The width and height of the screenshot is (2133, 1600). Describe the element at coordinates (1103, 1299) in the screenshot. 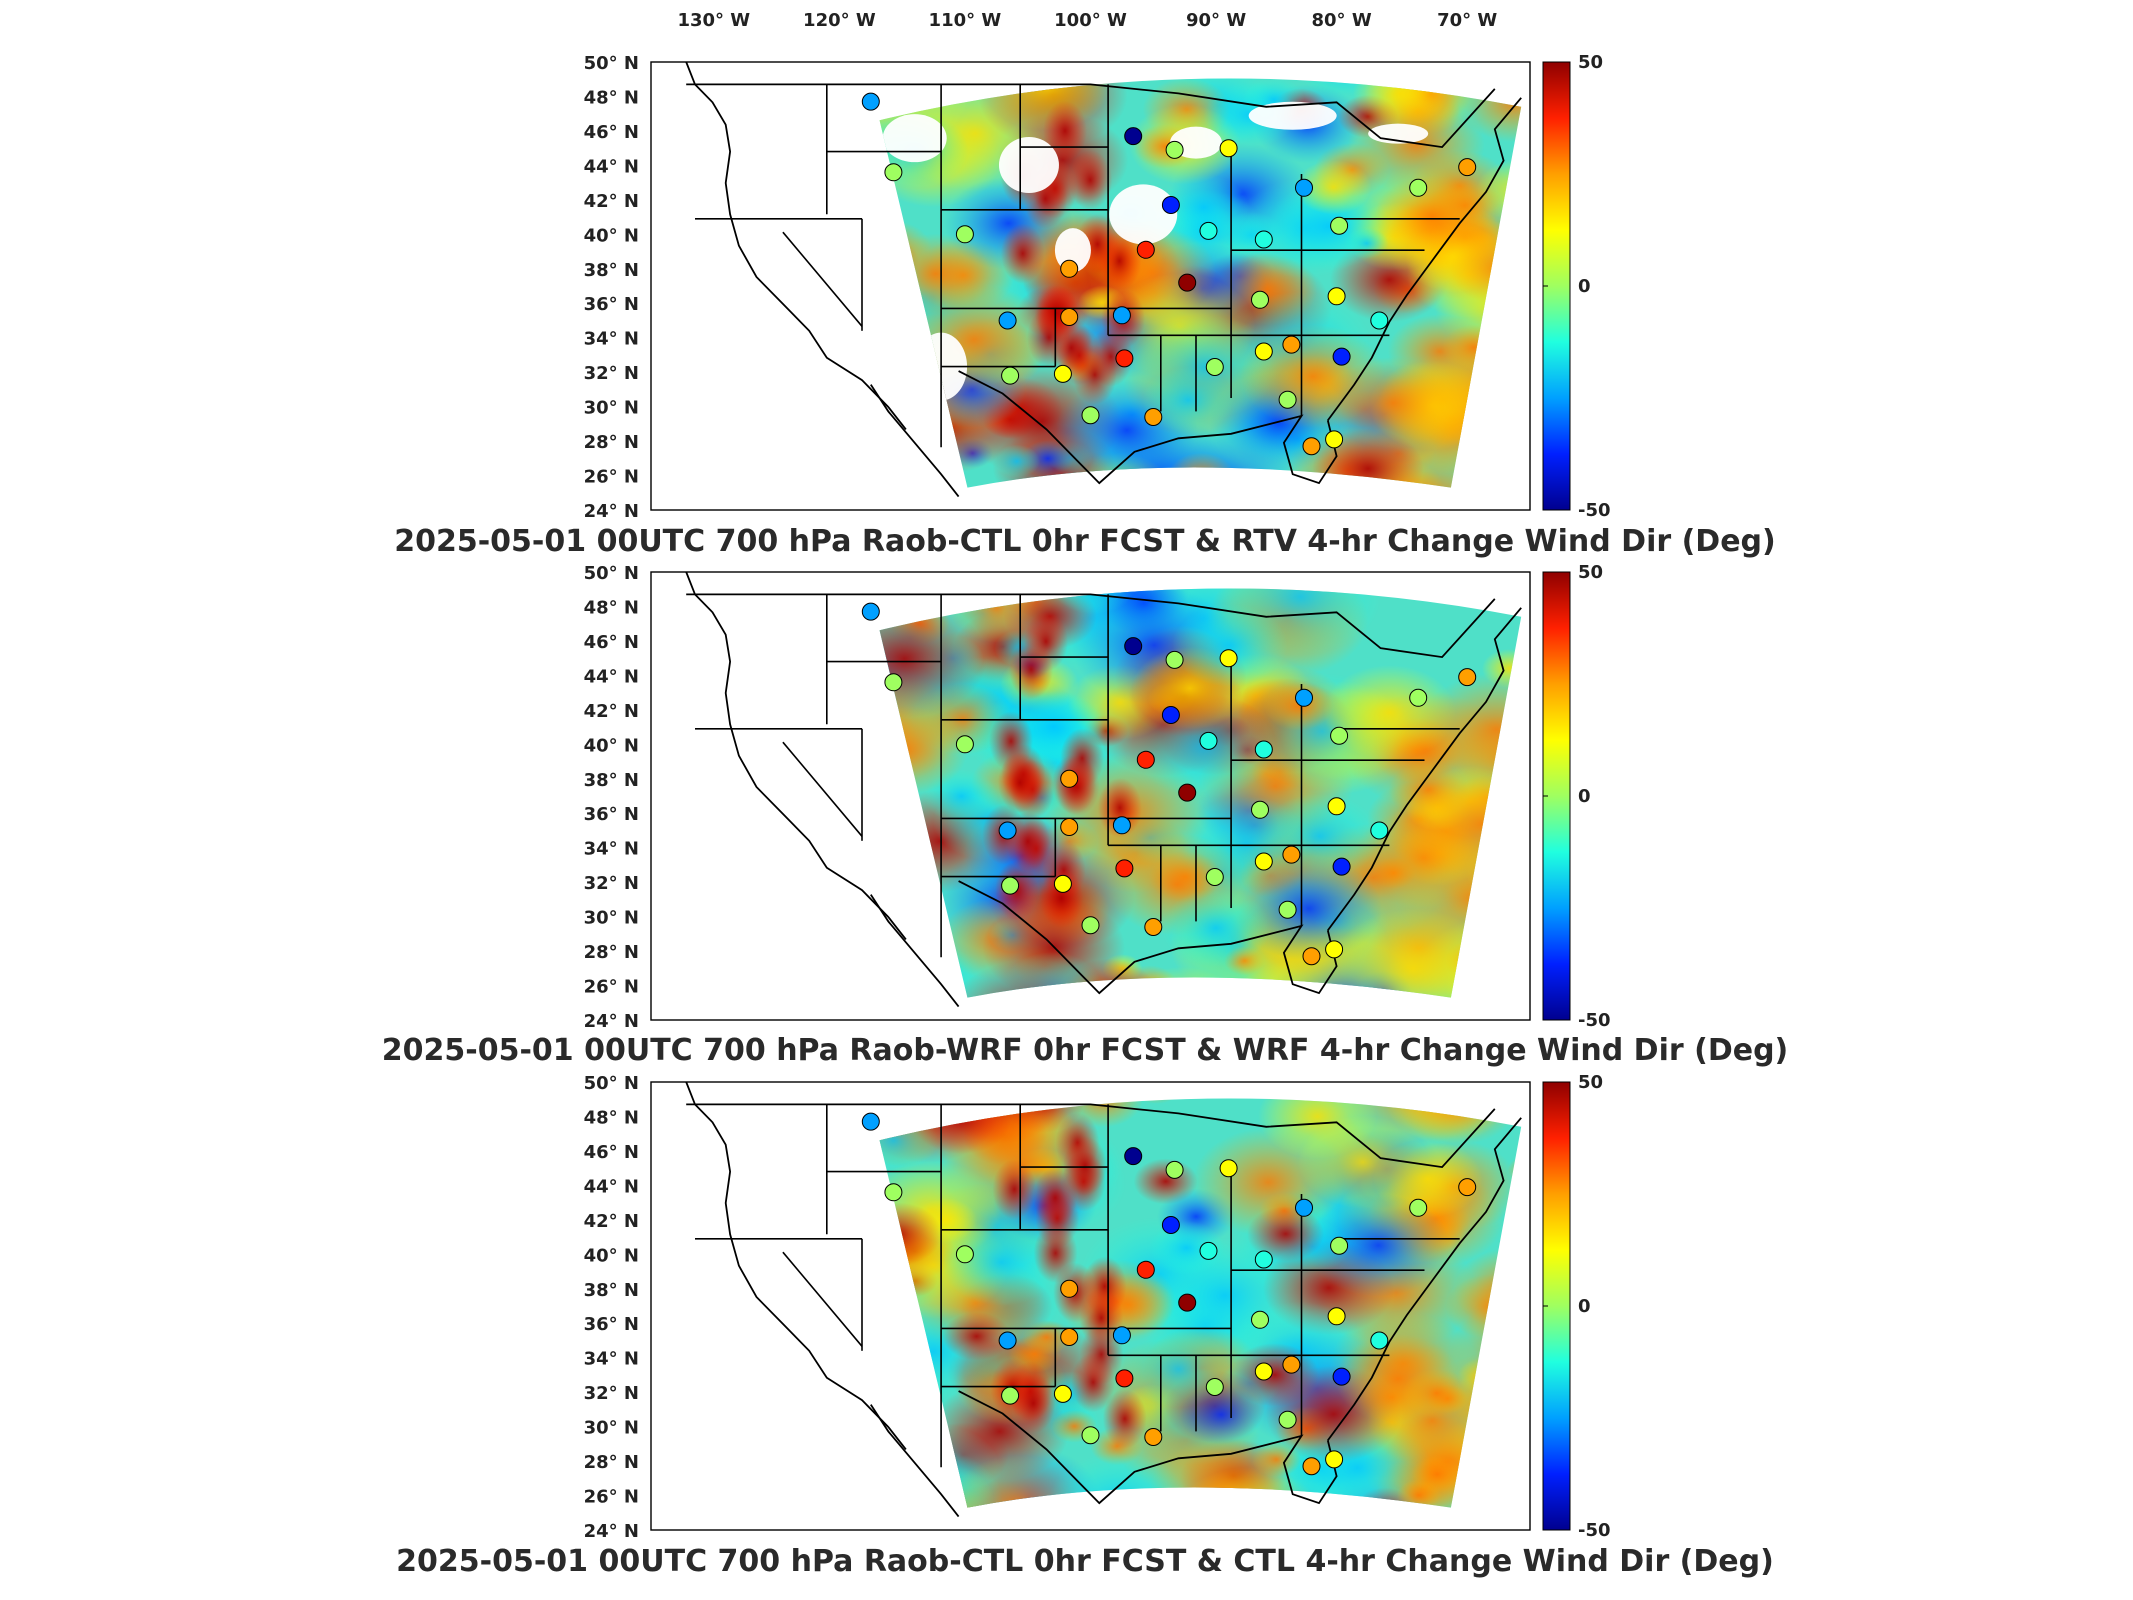

I see `basemap` at that location.